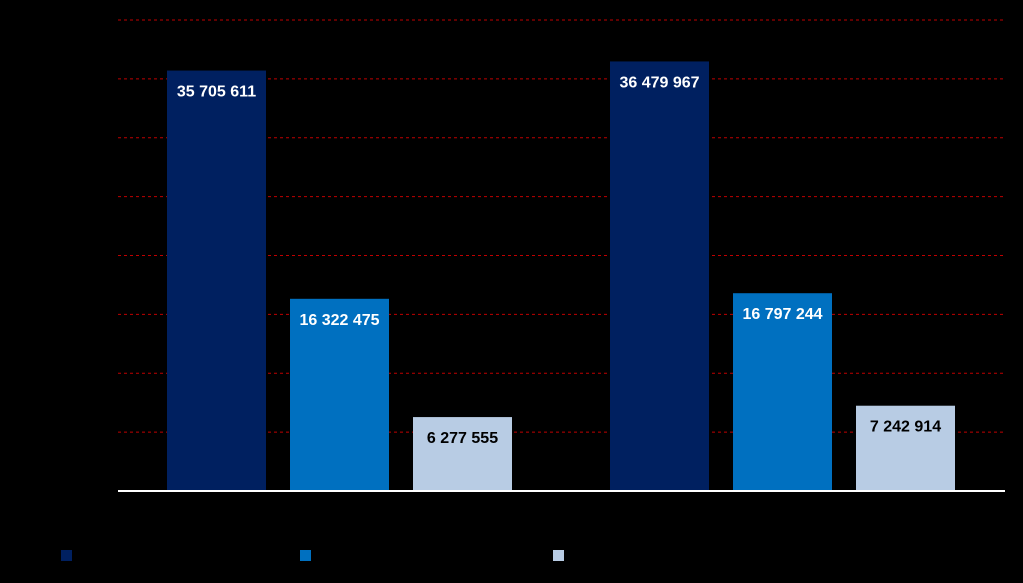 The height and width of the screenshot is (583, 1023). Describe the element at coordinates (462, 438) in the screenshot. I see `data-label: 6 277 555` at that location.